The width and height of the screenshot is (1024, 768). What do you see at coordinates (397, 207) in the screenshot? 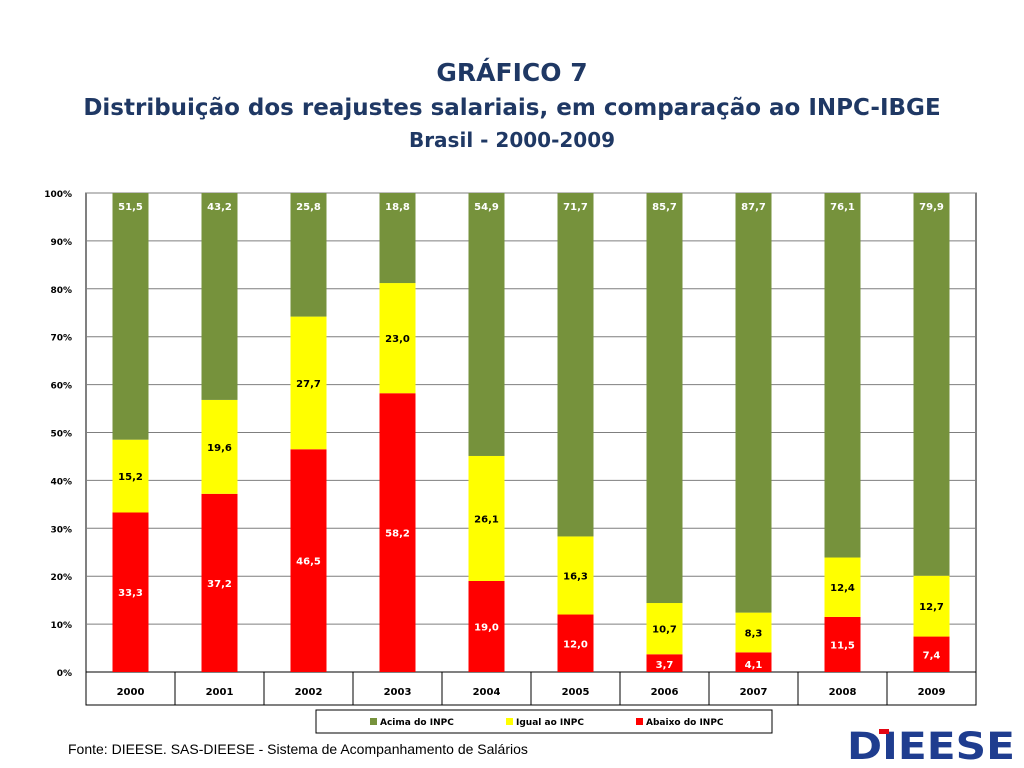
I see `data-label: 18,8` at bounding box center [397, 207].